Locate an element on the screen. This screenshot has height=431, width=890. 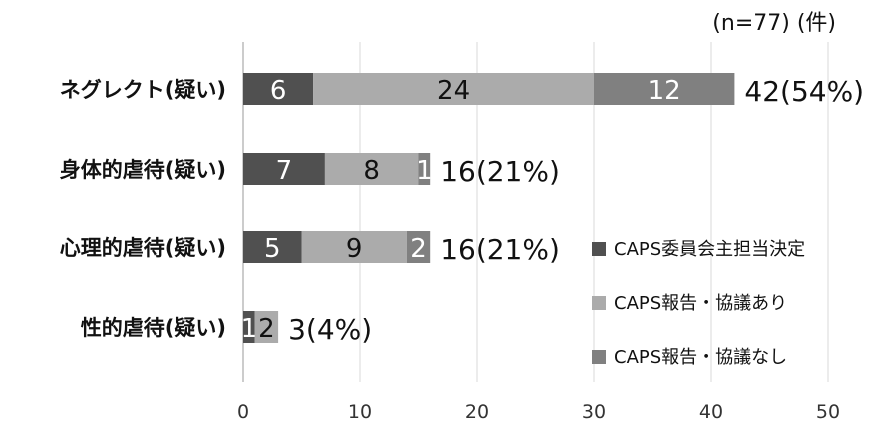
x-tick-label: 20 is located at coordinates (477, 412).